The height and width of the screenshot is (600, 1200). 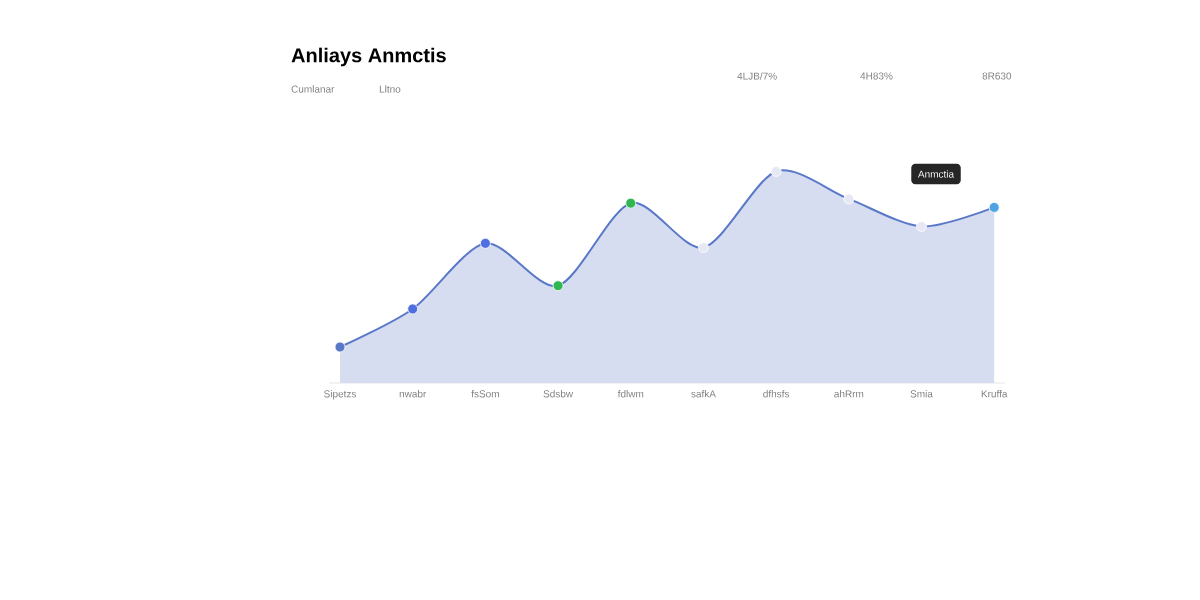 I want to click on x-tick-label: safkA, so click(x=703, y=394).